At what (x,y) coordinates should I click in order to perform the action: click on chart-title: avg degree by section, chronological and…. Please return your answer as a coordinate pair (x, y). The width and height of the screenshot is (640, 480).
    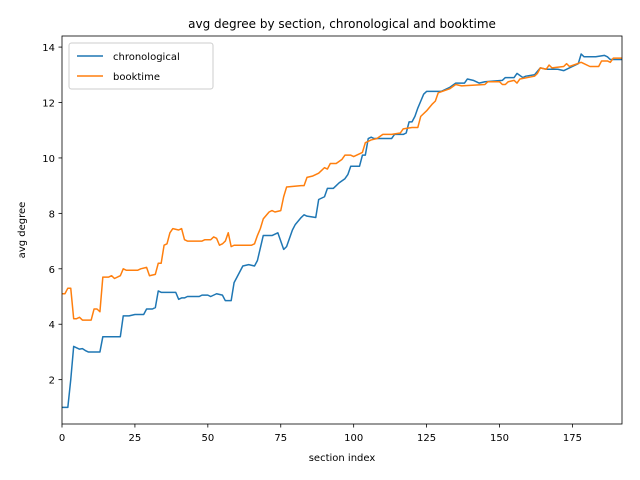
    Looking at the image, I should click on (342, 24).